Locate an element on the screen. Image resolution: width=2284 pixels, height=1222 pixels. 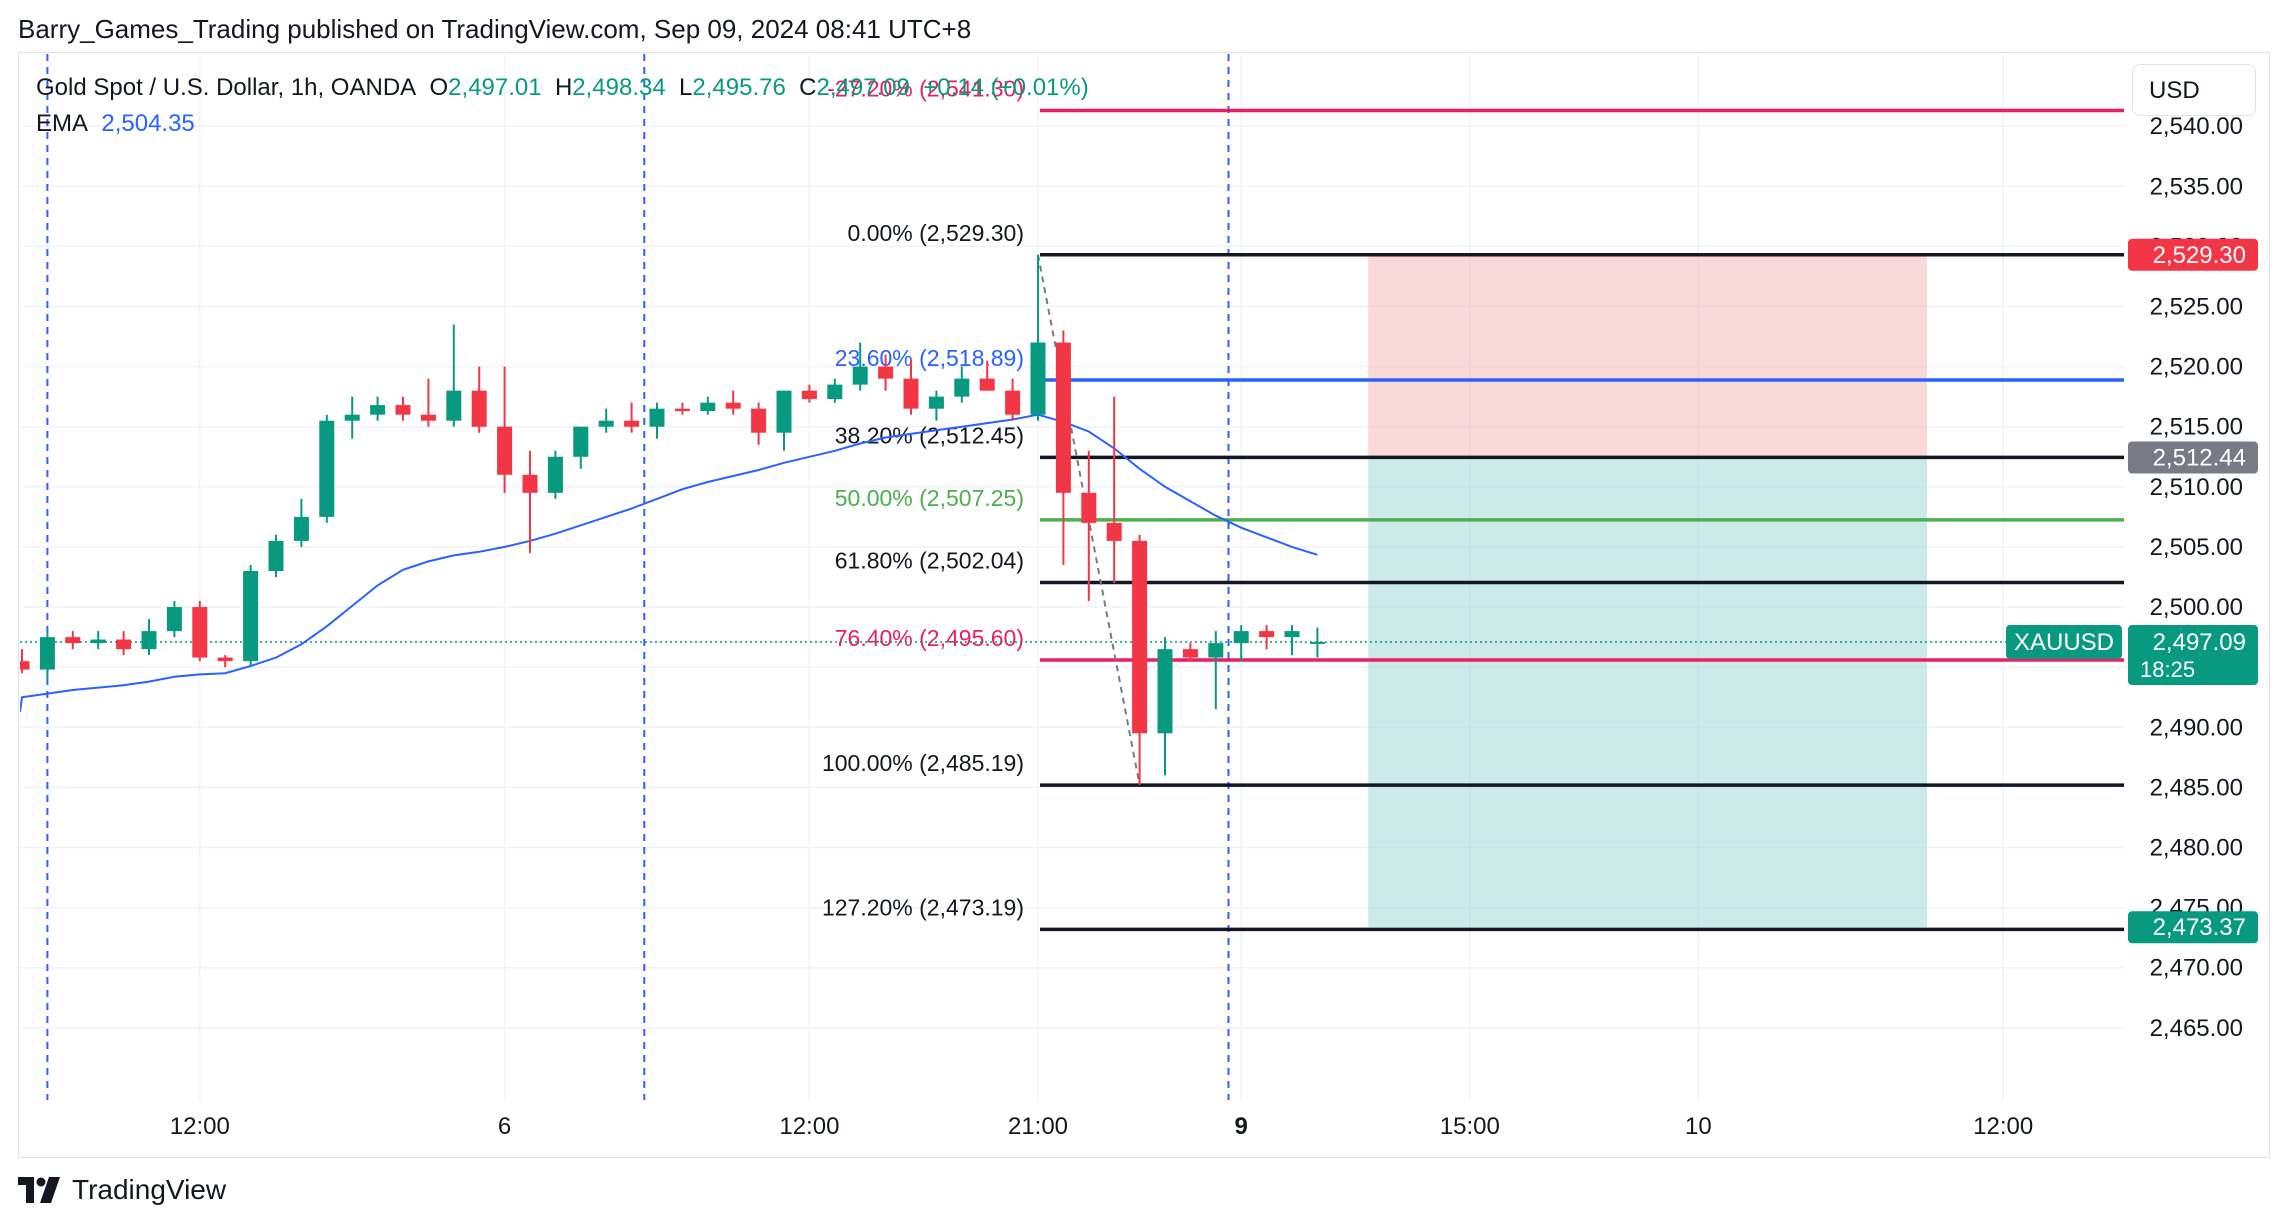
price-badge-text-1: 2,512.44 is located at coordinates (2199, 457).